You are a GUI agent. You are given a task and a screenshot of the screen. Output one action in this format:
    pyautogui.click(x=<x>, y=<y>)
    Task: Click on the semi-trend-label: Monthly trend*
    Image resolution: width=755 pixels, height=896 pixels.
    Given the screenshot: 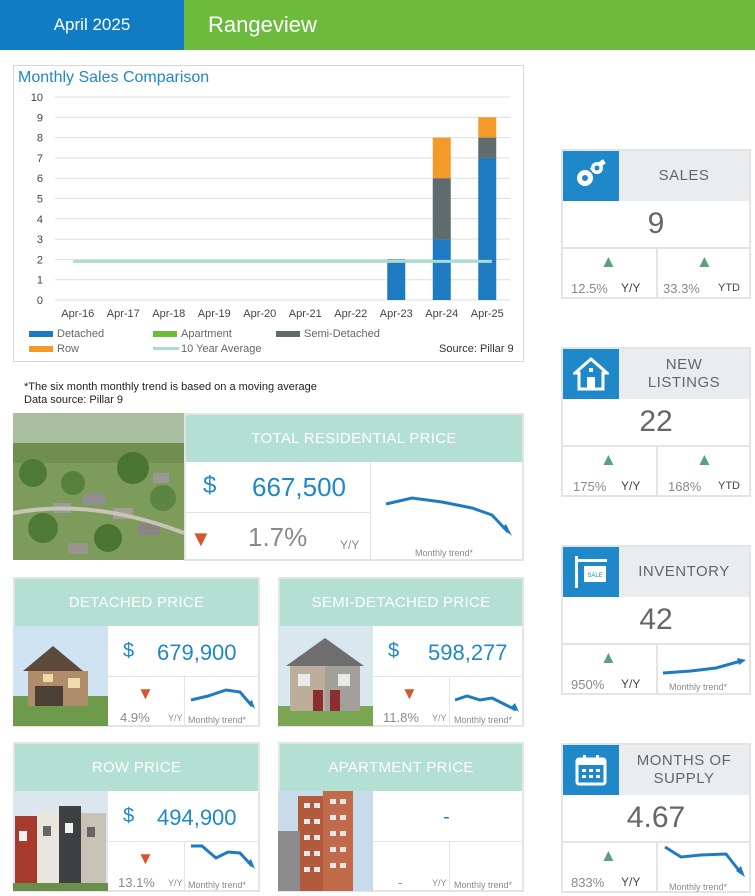 What is the action you would take?
    pyautogui.click(x=483, y=720)
    